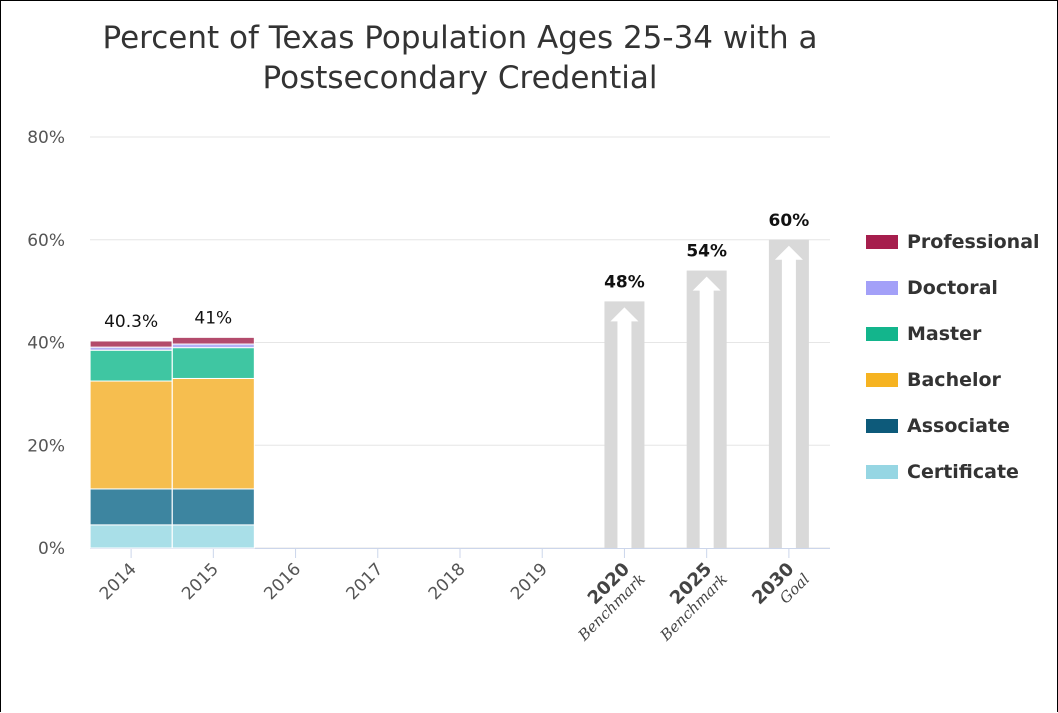  What do you see at coordinates (882, 242) in the screenshot?
I see `legend-swatch-professional` at bounding box center [882, 242].